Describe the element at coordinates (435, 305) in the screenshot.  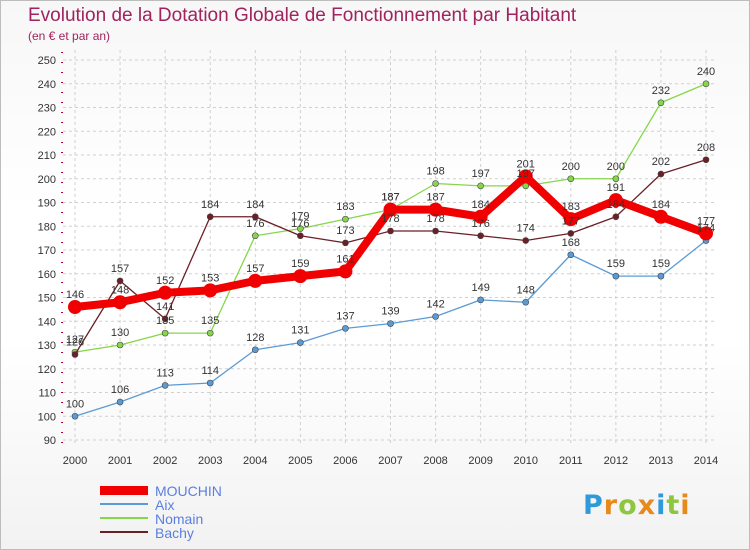
I see `data-label-aix-2008: 142` at that location.